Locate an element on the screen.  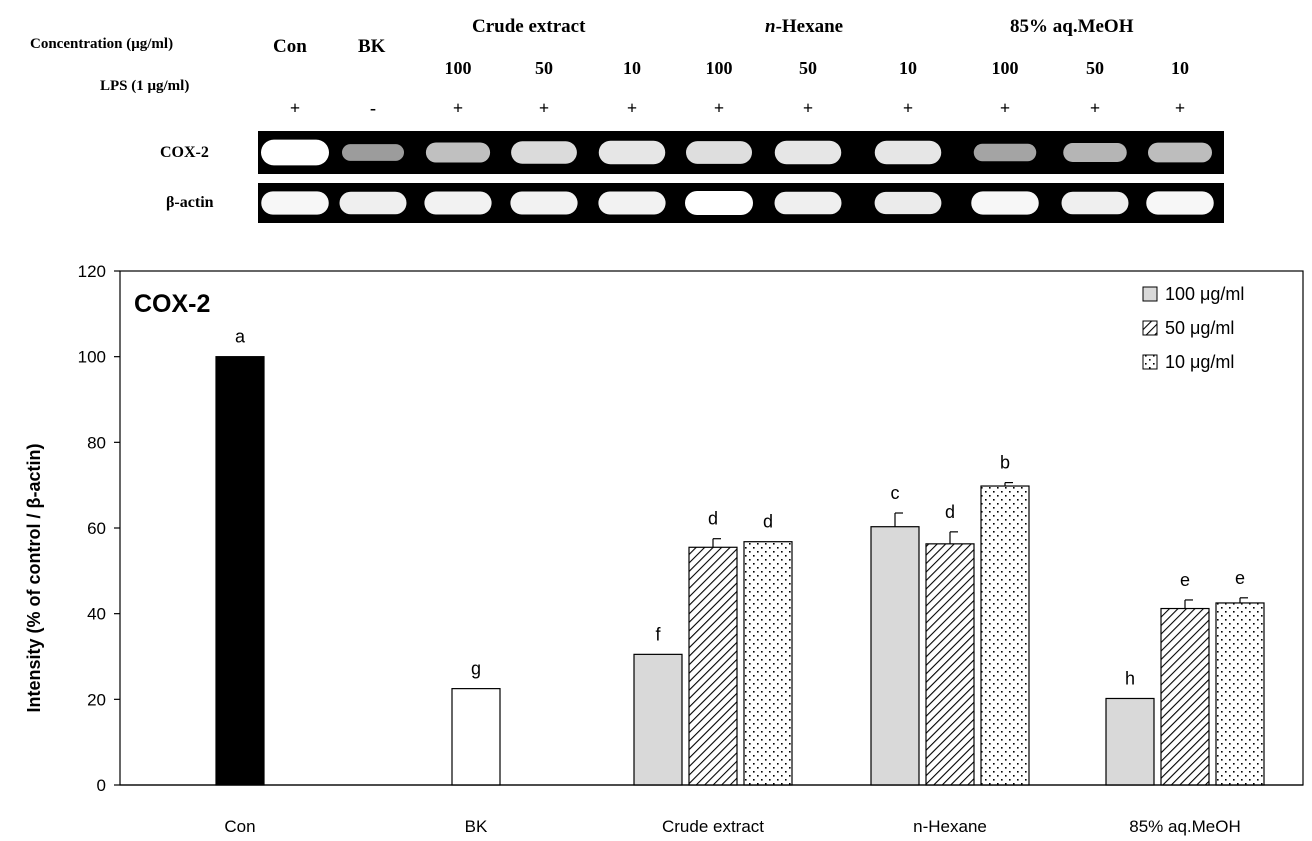
bar-con is located at coordinates (240, 571).